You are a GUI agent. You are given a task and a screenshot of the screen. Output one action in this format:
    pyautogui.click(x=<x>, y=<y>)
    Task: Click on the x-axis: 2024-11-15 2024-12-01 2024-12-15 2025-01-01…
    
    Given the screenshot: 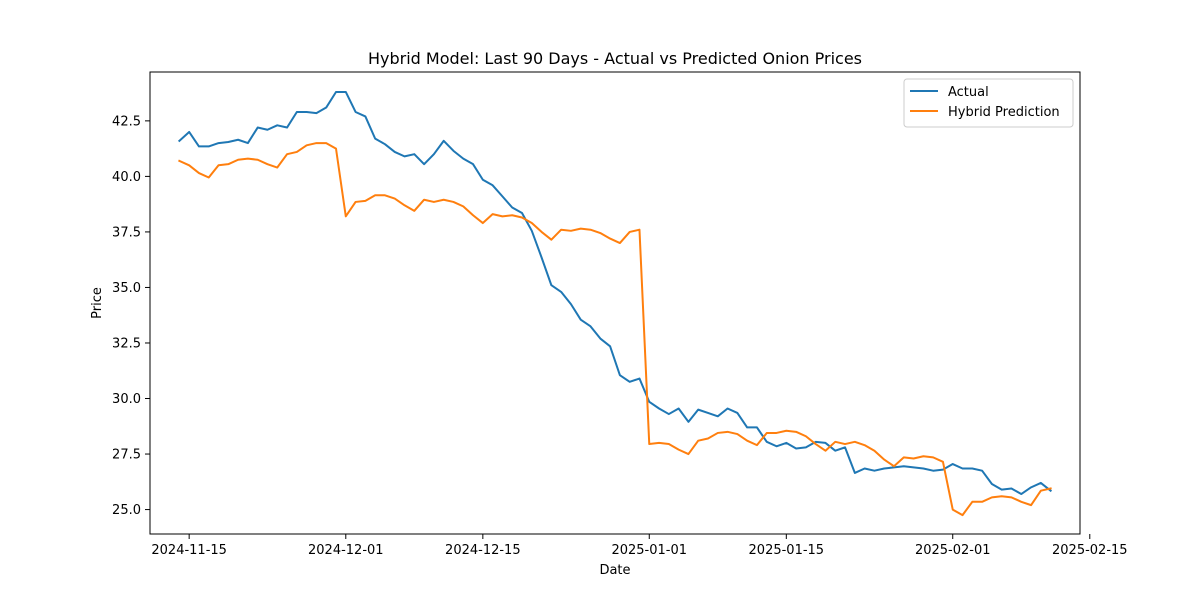 What is the action you would take?
    pyautogui.click(x=639, y=546)
    